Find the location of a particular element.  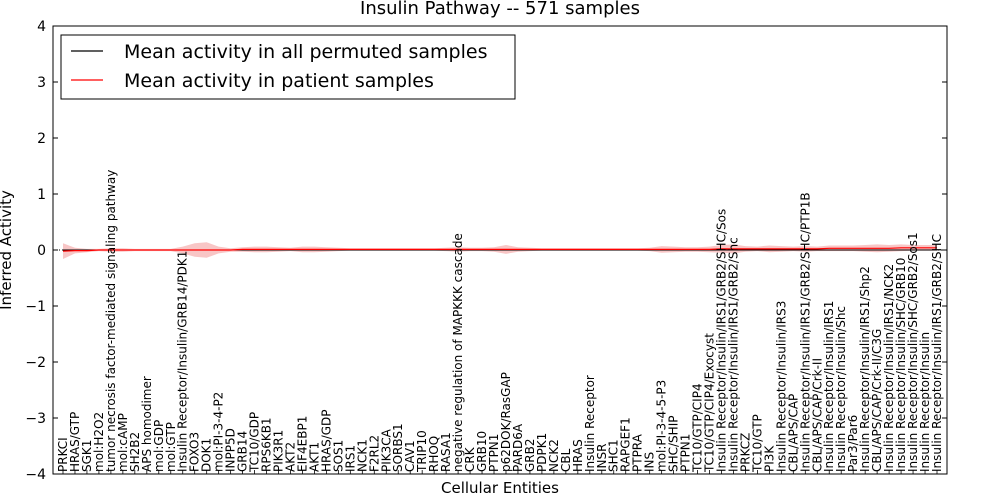

x-tick-label: PI3K is located at coordinates (769, 458).